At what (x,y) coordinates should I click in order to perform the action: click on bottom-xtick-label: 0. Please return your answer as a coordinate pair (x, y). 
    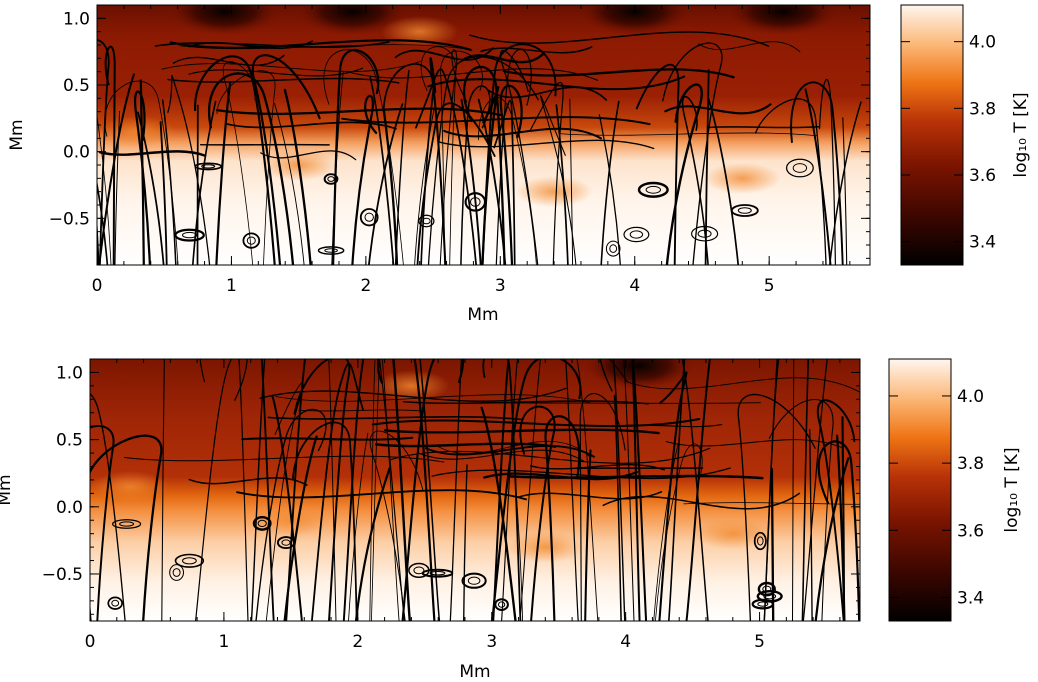
    Looking at the image, I should click on (90, 642).